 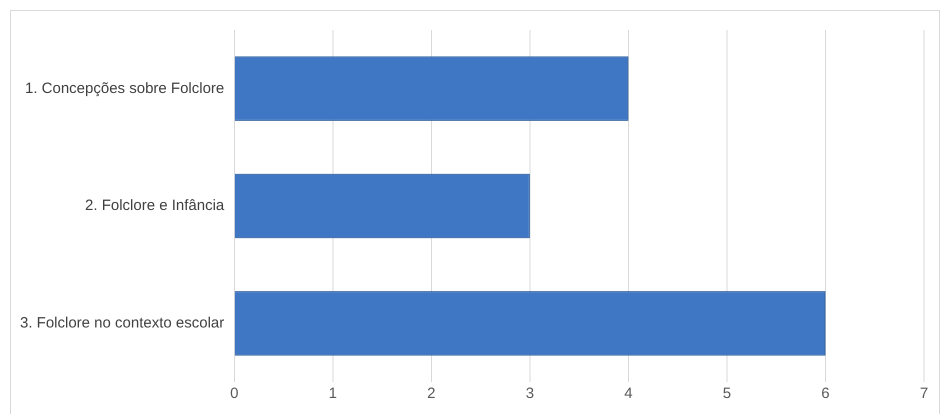 I want to click on y-tick-label: 1. Concepções sobre Folclore, so click(x=124, y=88).